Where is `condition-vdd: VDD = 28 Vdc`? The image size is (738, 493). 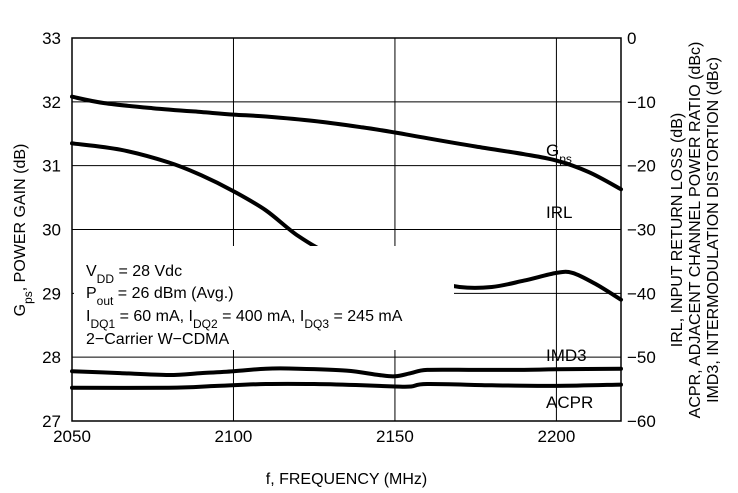
condition-vdd: VDD = 28 Vdc is located at coordinates (134, 274).